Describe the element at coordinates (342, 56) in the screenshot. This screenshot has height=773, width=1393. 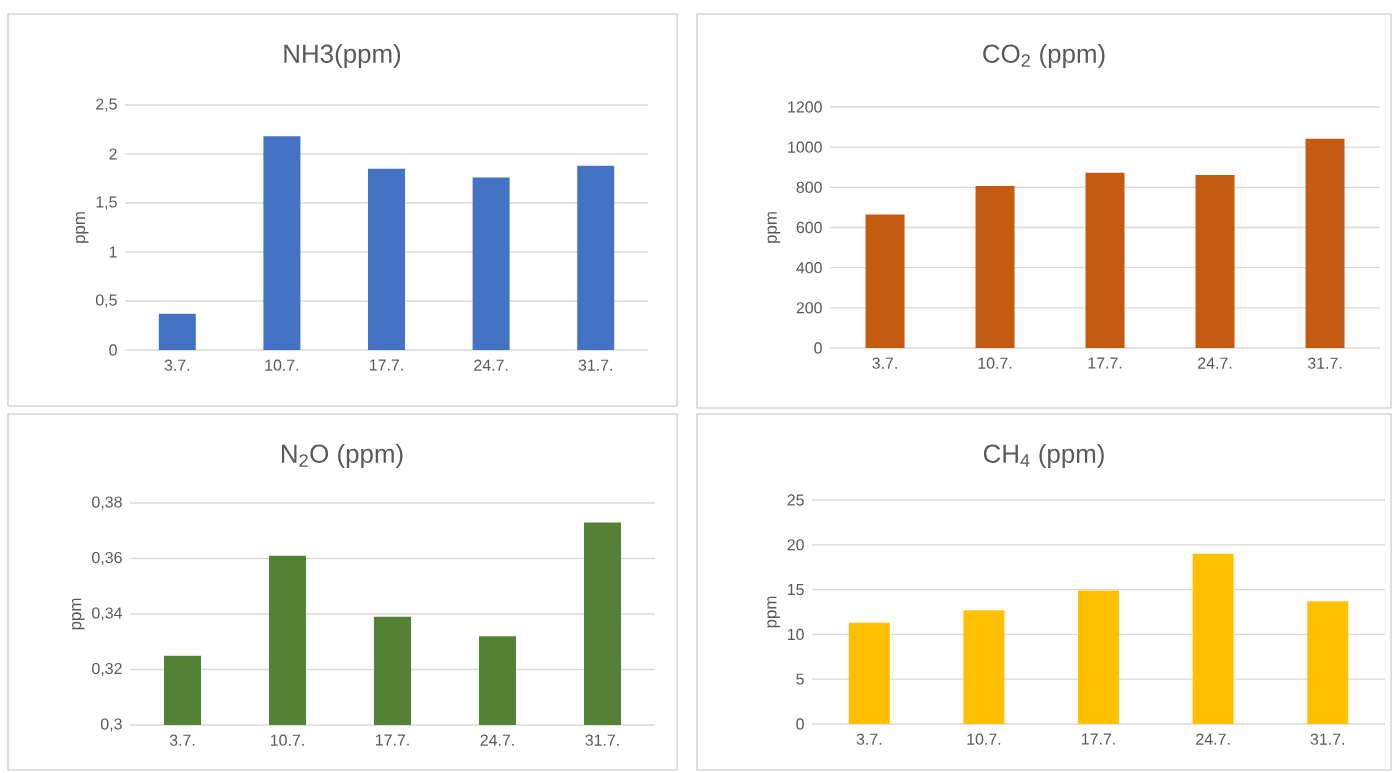
I see `chart-title: NH3(ppm)` at that location.